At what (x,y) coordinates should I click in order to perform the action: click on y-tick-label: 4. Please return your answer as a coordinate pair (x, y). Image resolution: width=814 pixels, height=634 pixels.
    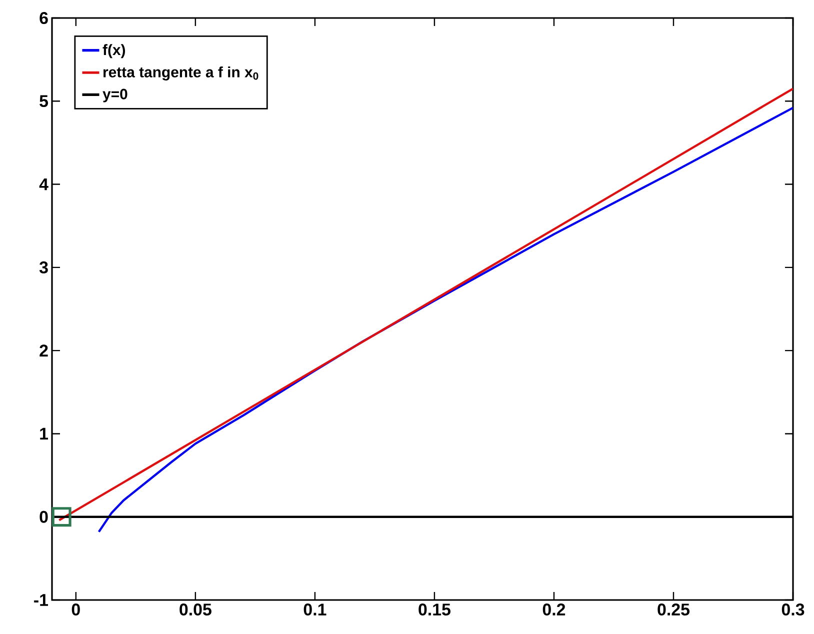
    Looking at the image, I should click on (43, 184).